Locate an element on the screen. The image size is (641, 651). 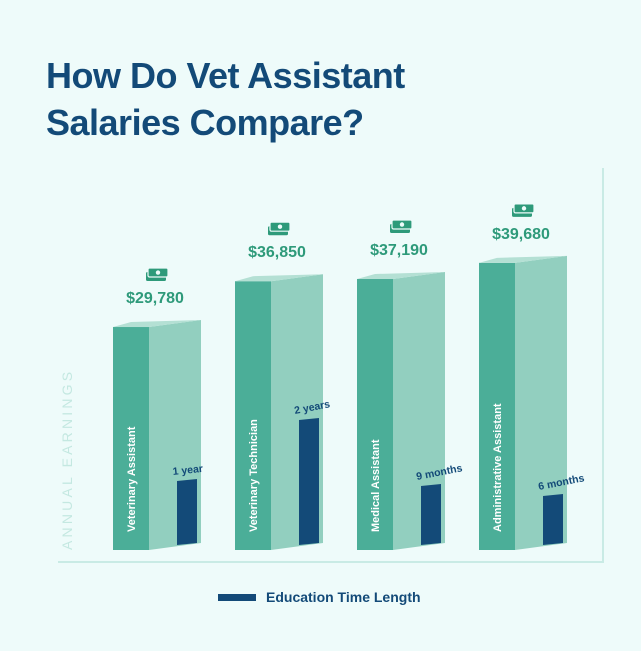
education-bar-medical-assistant is located at coordinates (431, 514).